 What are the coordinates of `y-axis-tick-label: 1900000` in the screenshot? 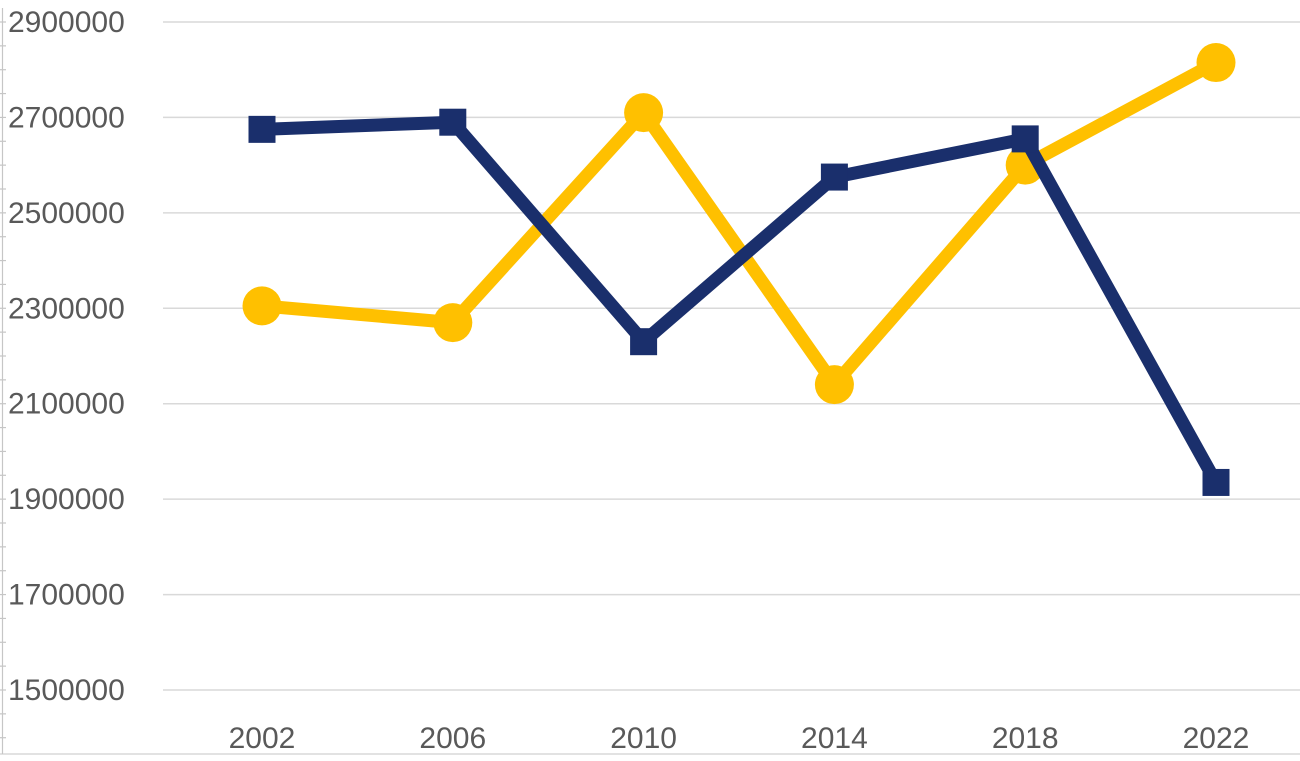 It's located at (66, 499).